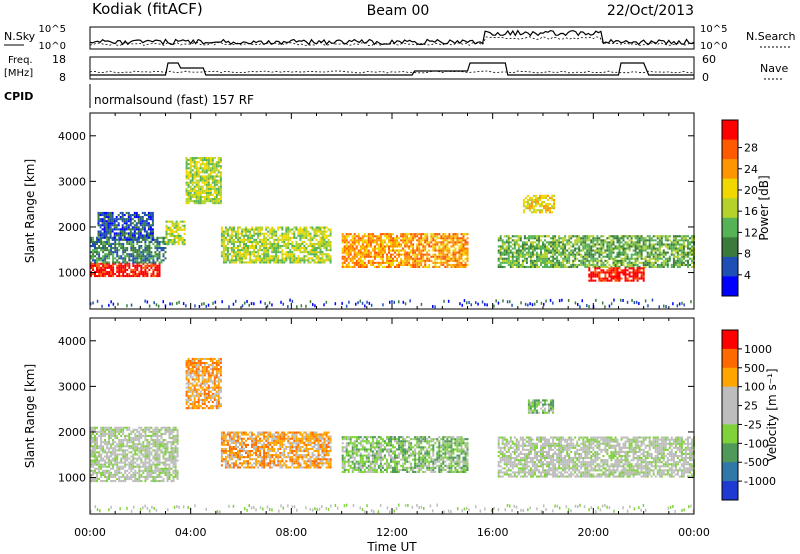  I want to click on freq-label-1: Freq., so click(20, 60).